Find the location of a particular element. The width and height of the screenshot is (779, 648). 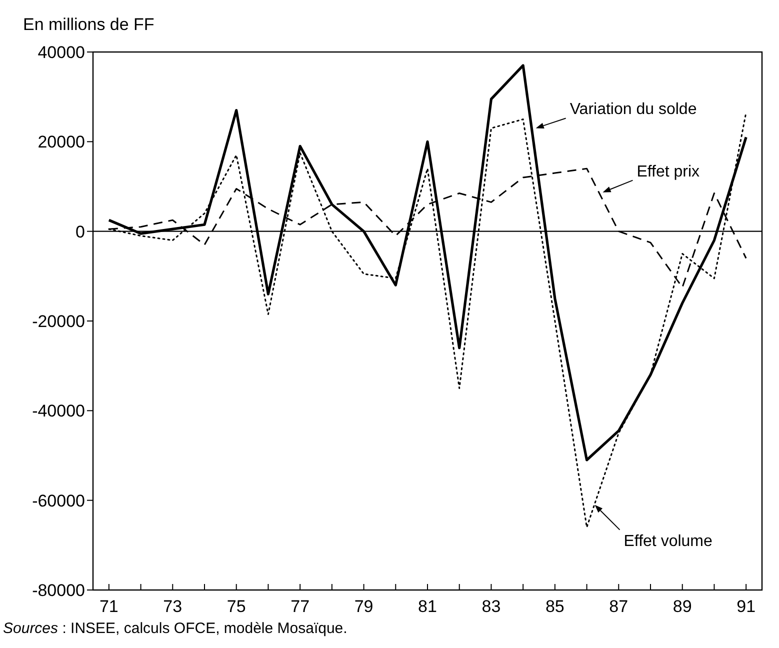

y-tick-label: -60000 is located at coordinates (58, 500).